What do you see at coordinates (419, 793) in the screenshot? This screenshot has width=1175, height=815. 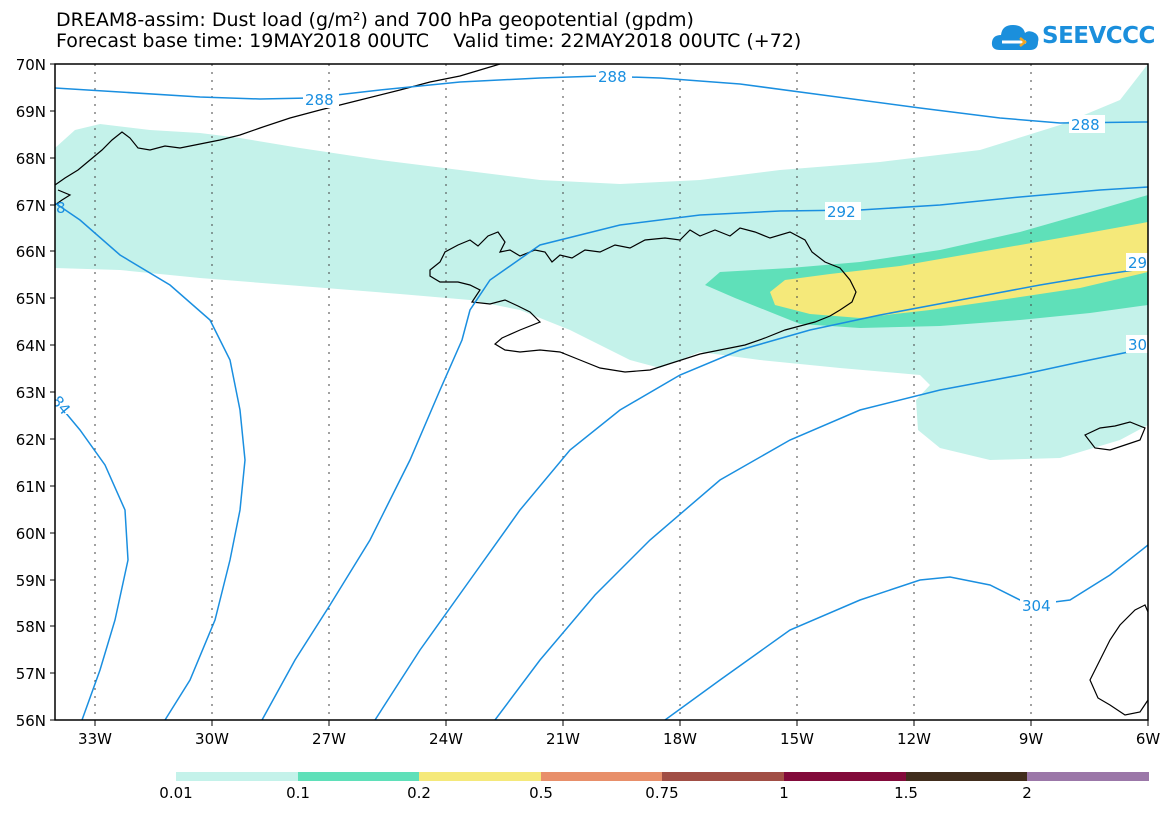 I see `colorbar-label: 0.2` at bounding box center [419, 793].